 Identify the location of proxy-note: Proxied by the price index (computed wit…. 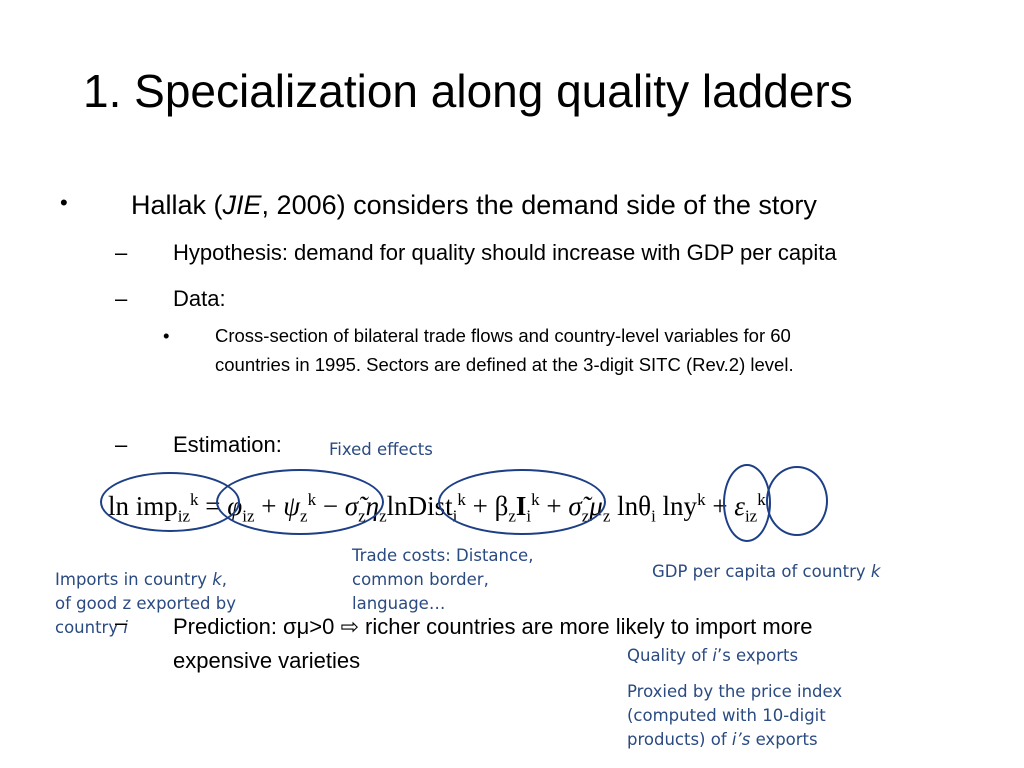
(734, 716).